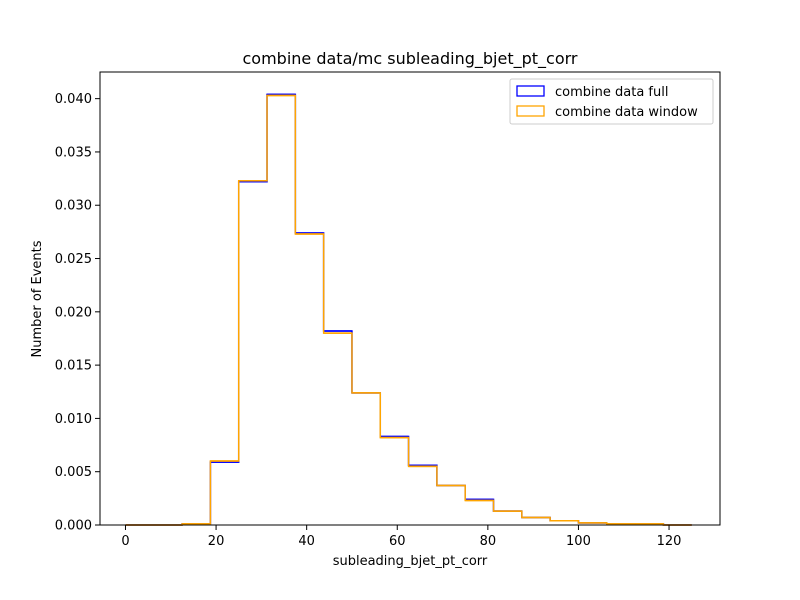 Image resolution: width=800 pixels, height=600 pixels. I want to click on chart-title: combine data/mc subleading_bjet_pt_corr, so click(410, 59).